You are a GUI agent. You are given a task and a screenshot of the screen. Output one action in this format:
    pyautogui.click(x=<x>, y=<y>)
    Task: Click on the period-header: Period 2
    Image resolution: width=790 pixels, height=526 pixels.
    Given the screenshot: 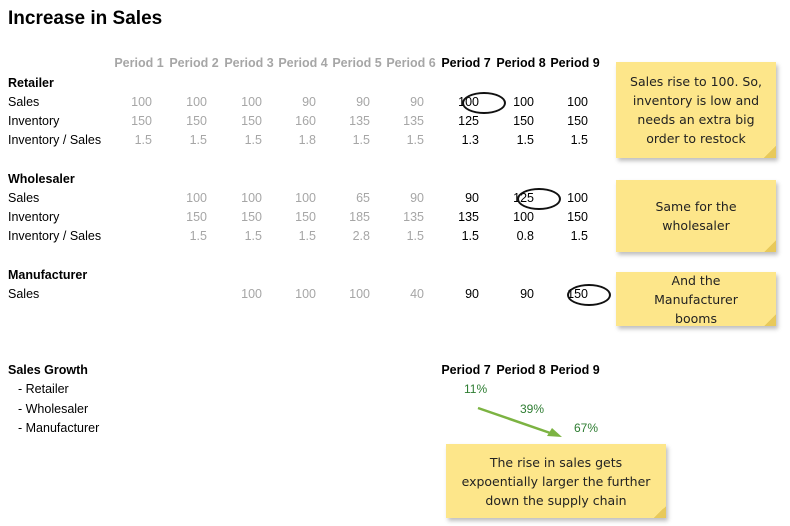 What is the action you would take?
    pyautogui.click(x=194, y=63)
    